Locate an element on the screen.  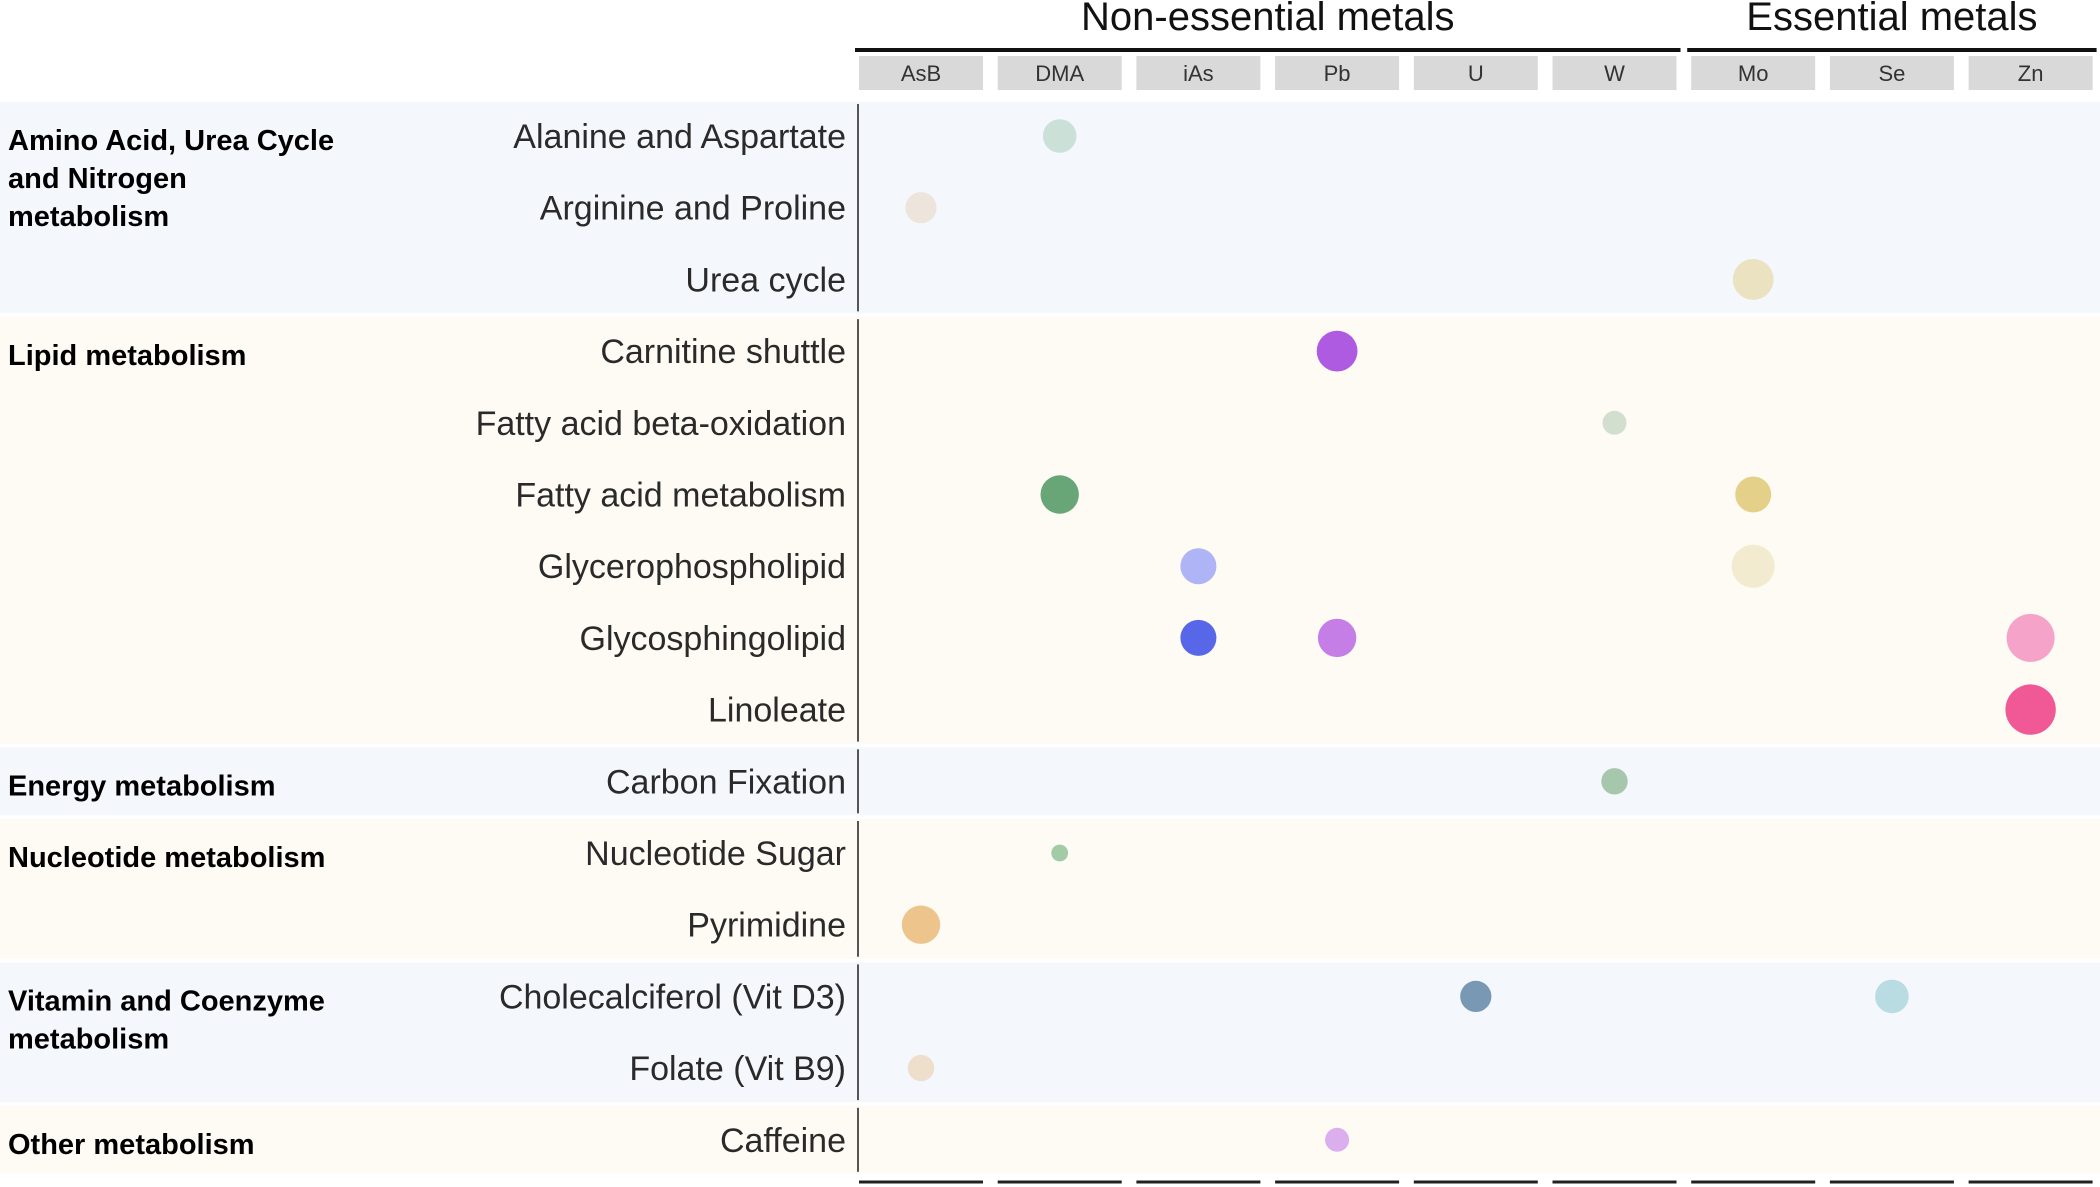
data-point-carbon-fixation-w is located at coordinates (1614, 781).